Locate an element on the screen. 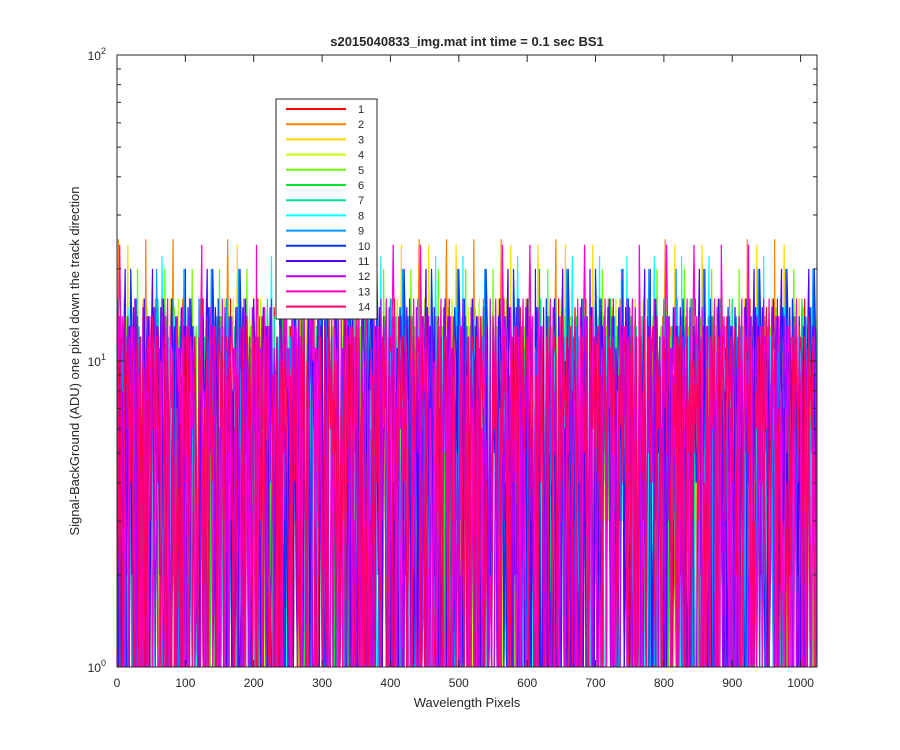 Image resolution: width=900 pixels, height=750 pixels. x-tick-label: 0 is located at coordinates (117, 683).